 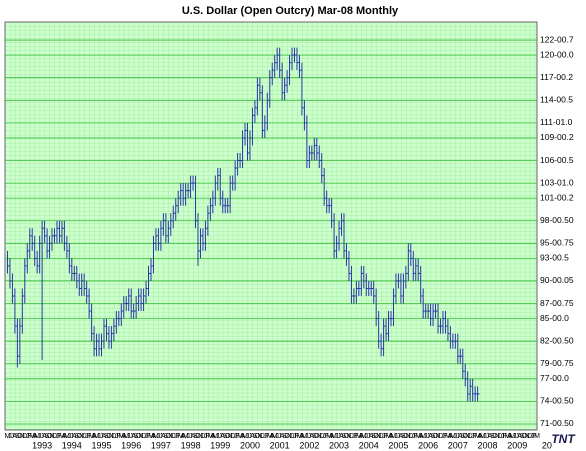 What do you see at coordinates (554, 258) in the screenshot?
I see `y-tick-label: 93-00.5` at bounding box center [554, 258].